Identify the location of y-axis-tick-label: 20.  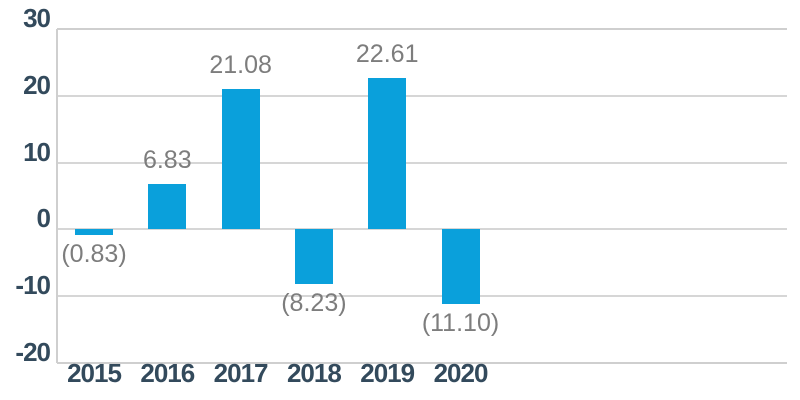
(37, 84).